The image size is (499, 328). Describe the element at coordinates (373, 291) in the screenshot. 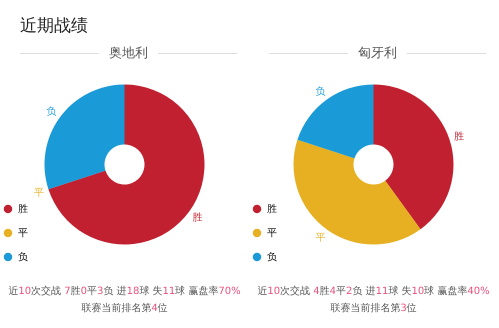

I see `text: 近10次交战 4胜4平2负 进11球 失10球 赢盘率40%` at that location.